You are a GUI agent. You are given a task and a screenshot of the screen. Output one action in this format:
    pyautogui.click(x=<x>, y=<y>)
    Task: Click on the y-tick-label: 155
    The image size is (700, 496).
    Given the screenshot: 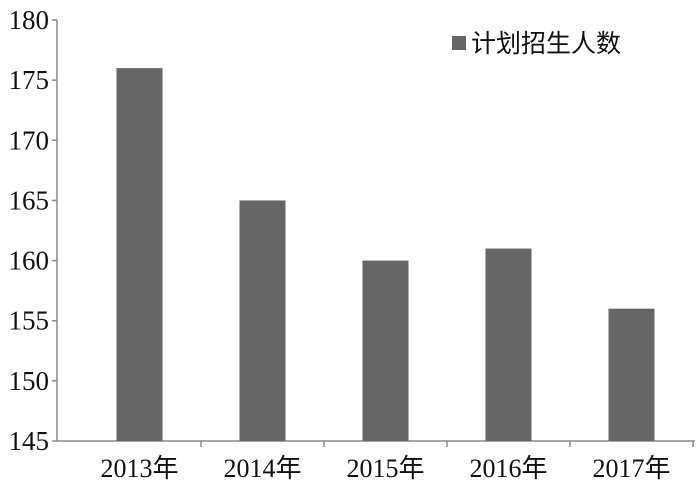 What is the action you would take?
    pyautogui.click(x=29, y=321)
    